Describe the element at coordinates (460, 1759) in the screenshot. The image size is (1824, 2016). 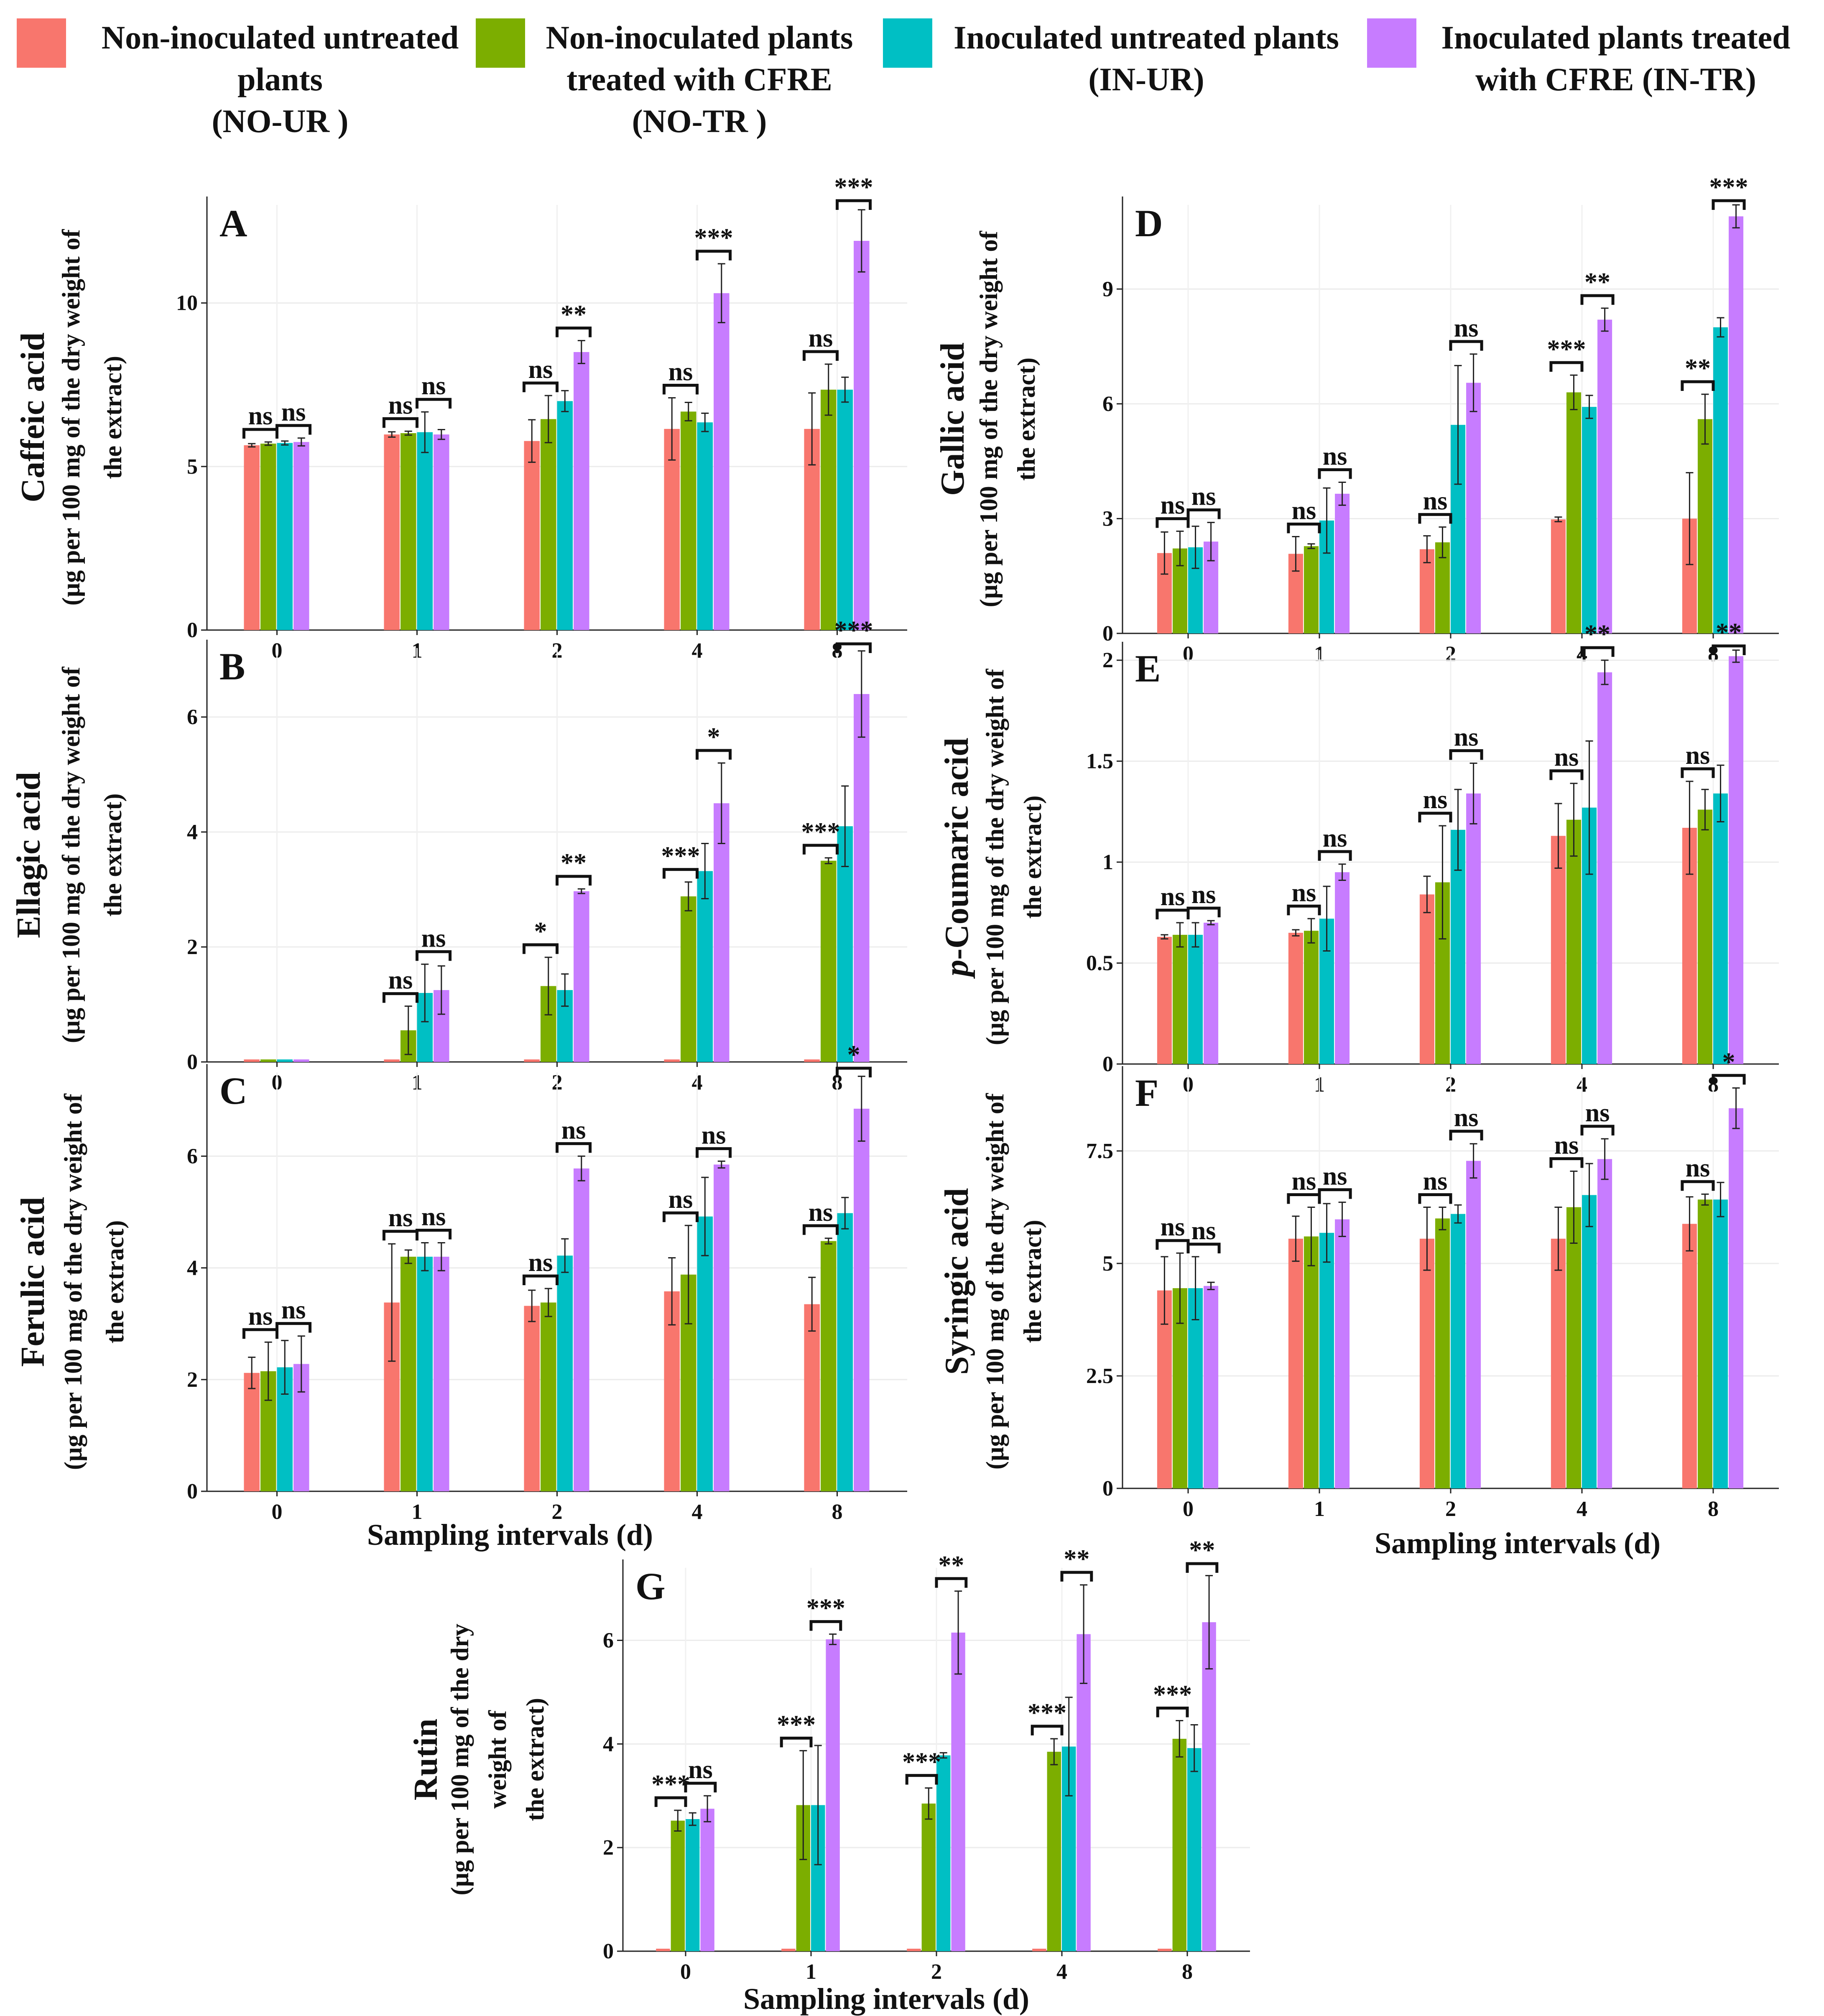
I see `y-axis-subtitle: (µg per 100 mg of the dry` at that location.